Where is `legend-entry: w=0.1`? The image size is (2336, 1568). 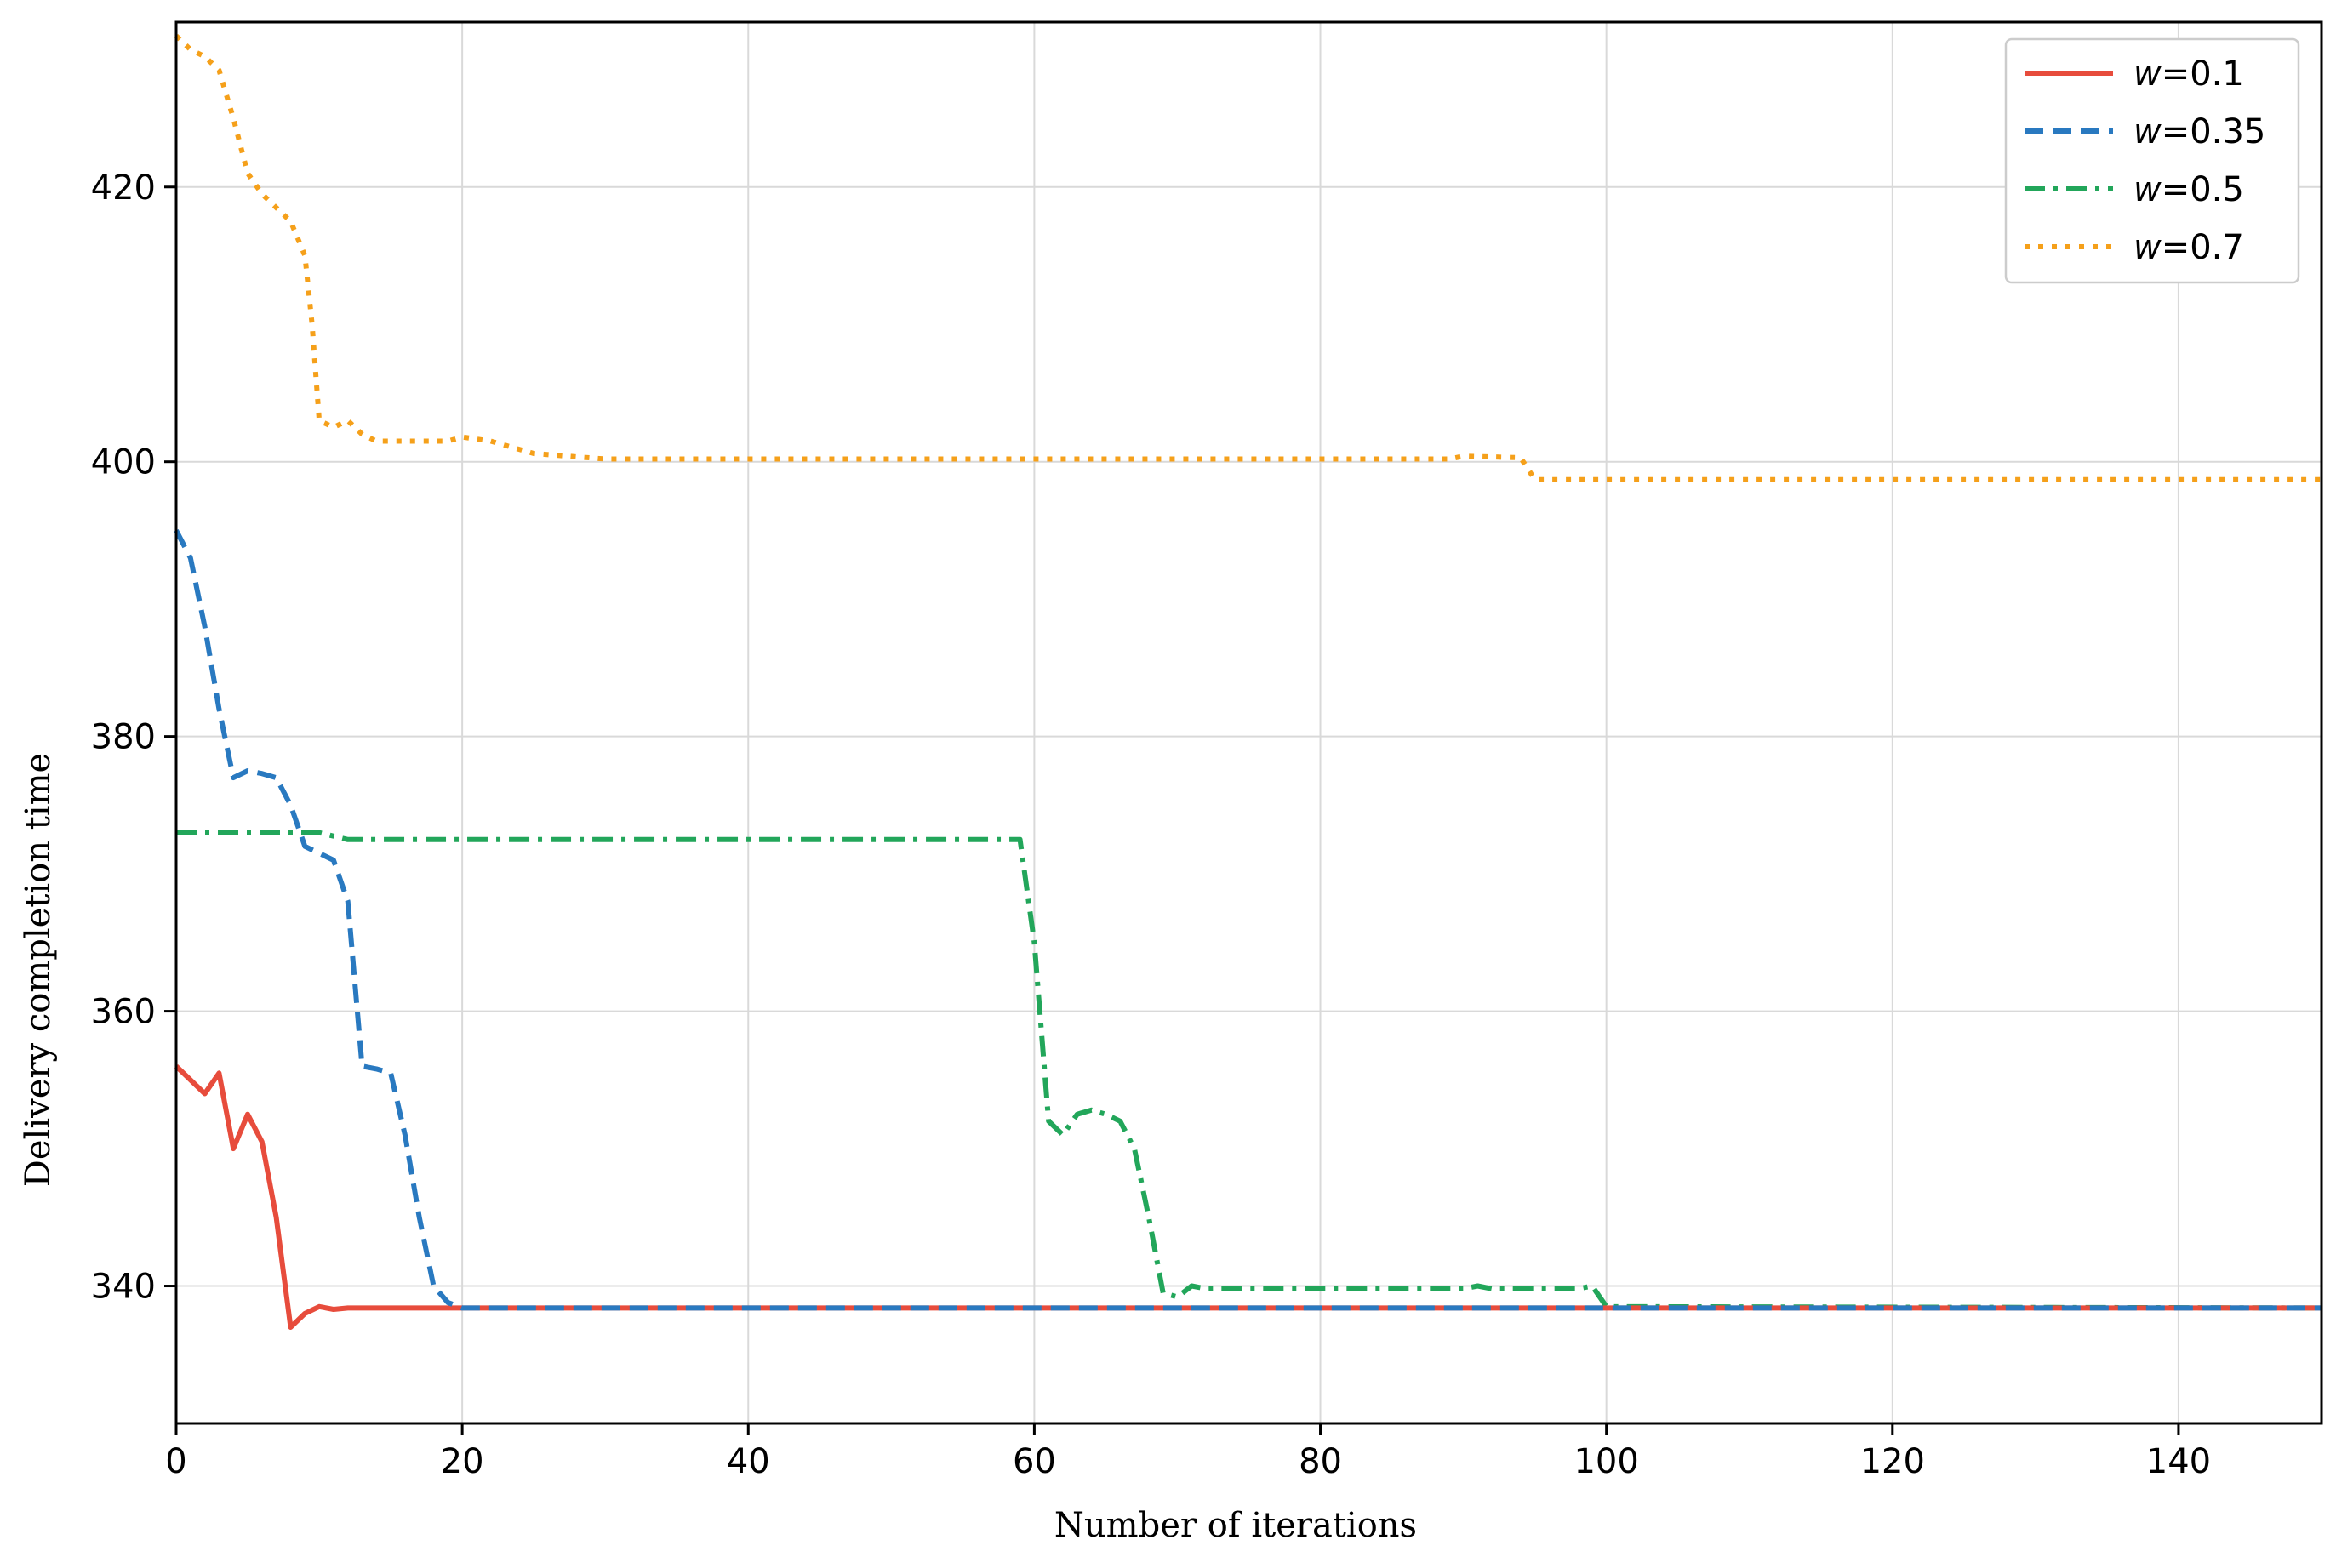 legend-entry: w=0.1 is located at coordinates (2188, 74).